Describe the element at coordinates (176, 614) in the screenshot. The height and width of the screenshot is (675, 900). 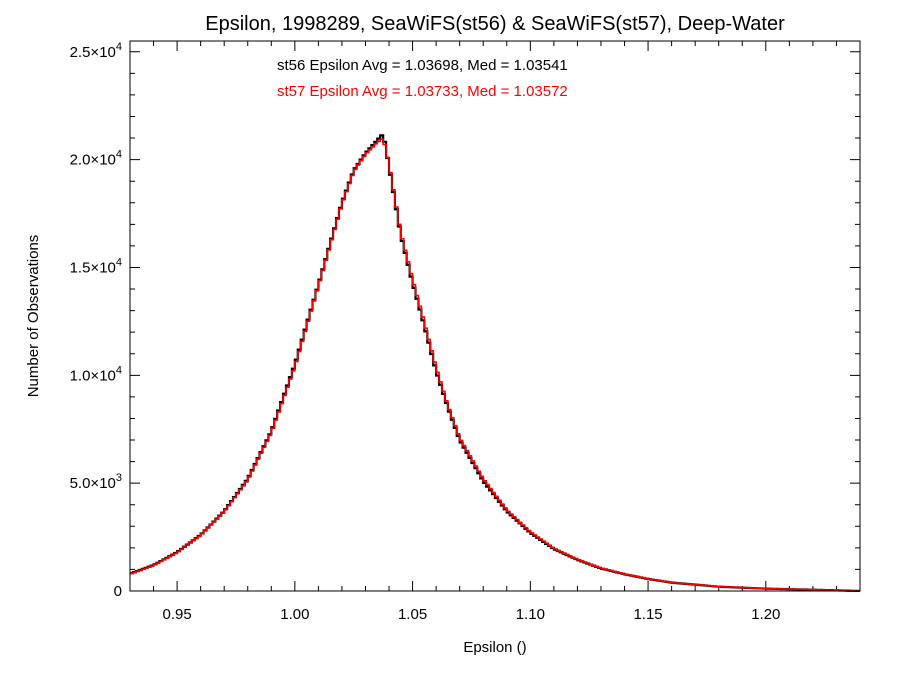
I see `x-tick-label: 0.95` at that location.